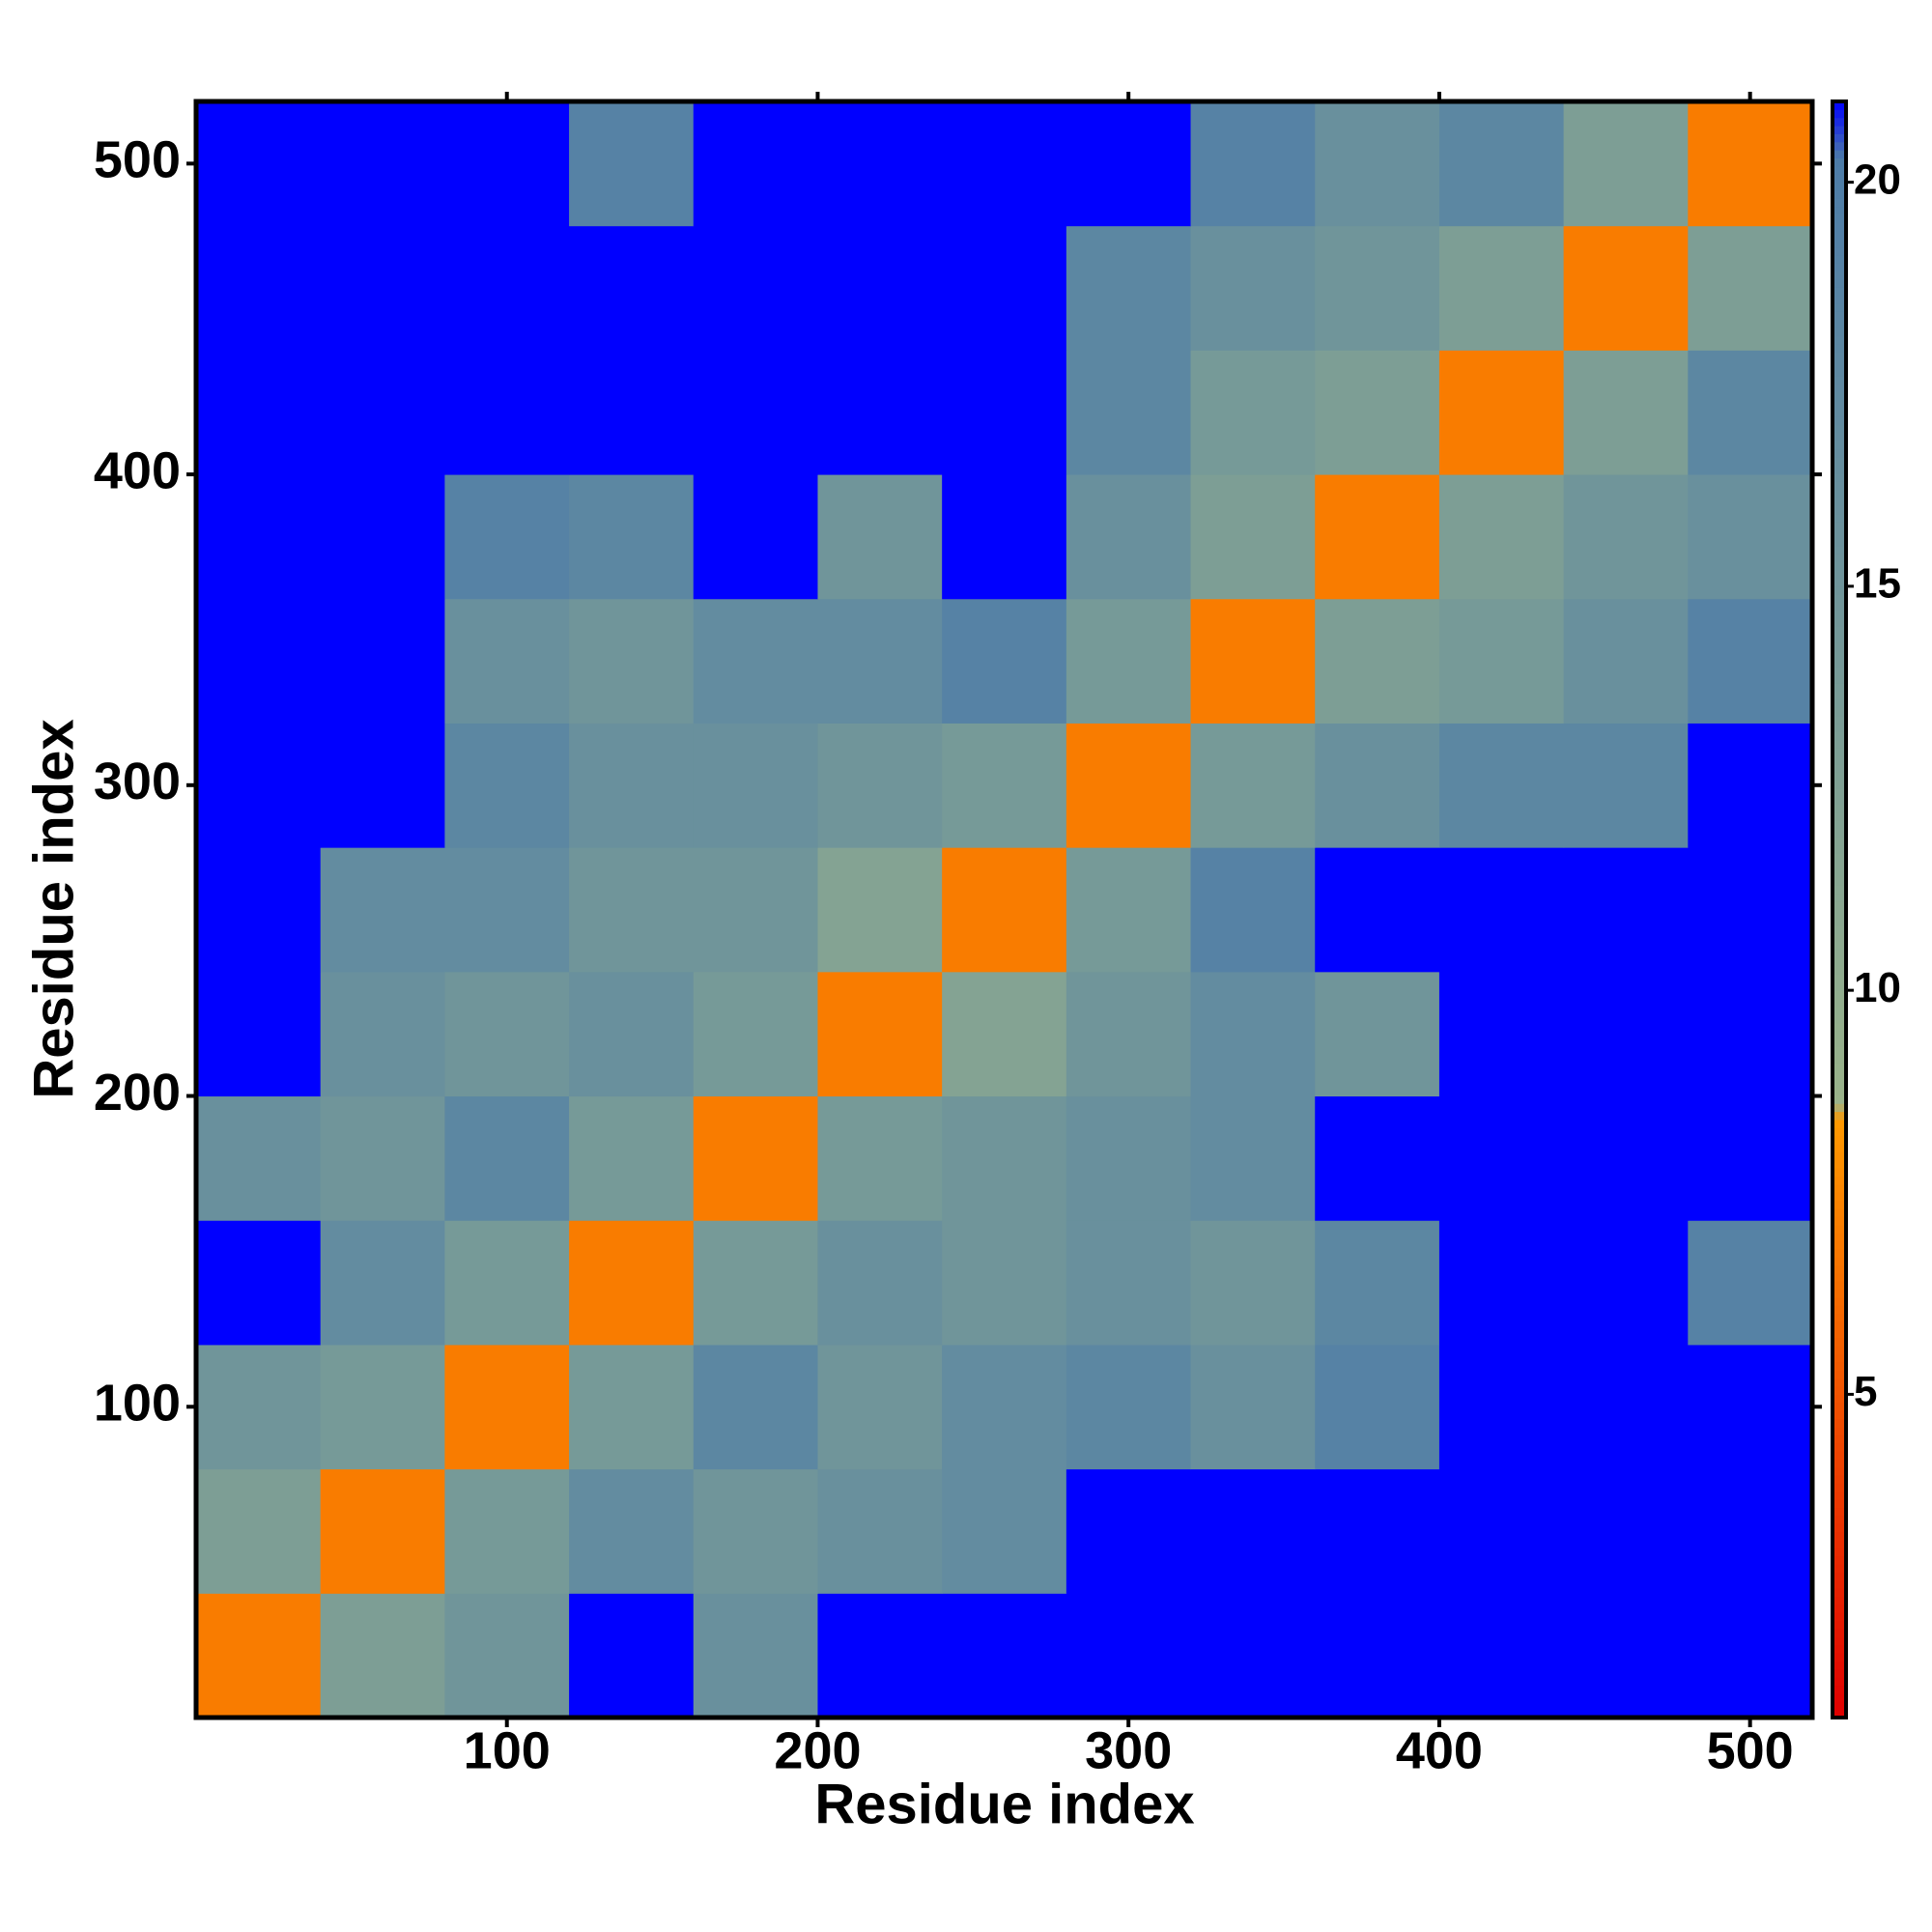 Image resolution: width=1932 pixels, height=1932 pixels. Describe the element at coordinates (1877, 179) in the screenshot. I see `colorbar-tick-label: 20` at that location.